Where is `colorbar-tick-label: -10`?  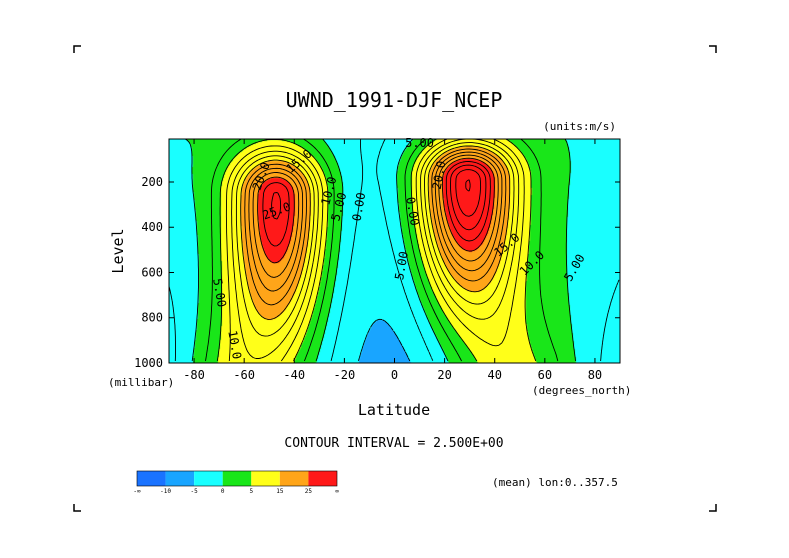 colorbar-tick-label: -10 is located at coordinates (165, 491).